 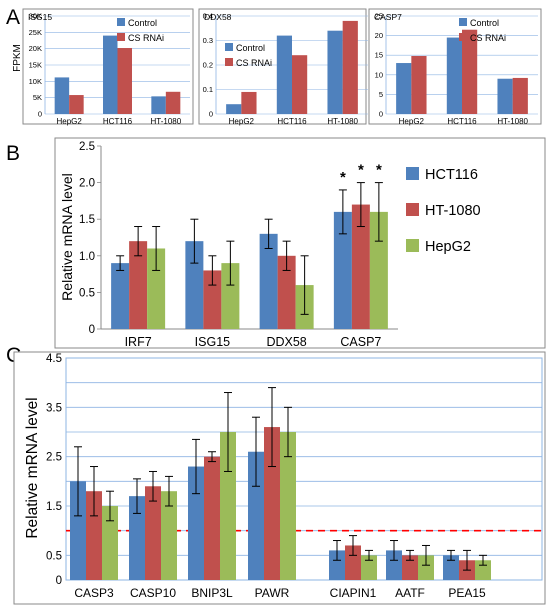 I want to click on y-tick-label: 25, so click(x=379, y=16).